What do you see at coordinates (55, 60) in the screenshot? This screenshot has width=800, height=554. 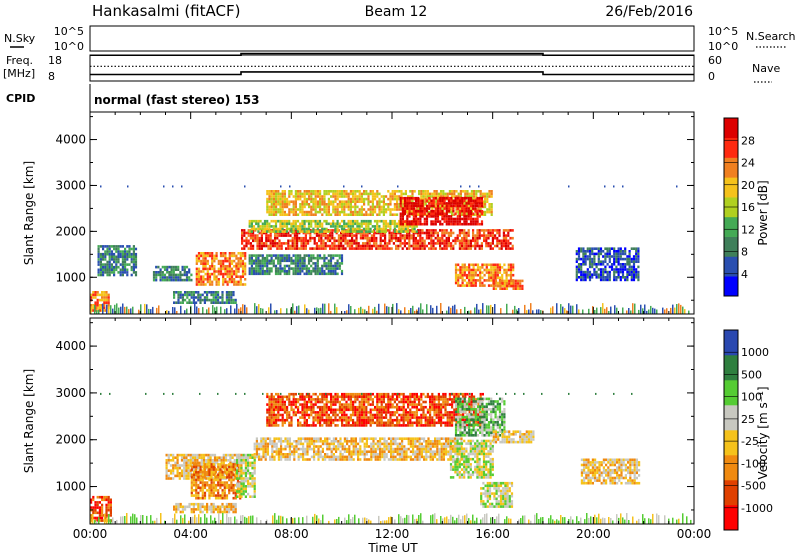 I see `freq-tick-top: 18` at bounding box center [55, 60].